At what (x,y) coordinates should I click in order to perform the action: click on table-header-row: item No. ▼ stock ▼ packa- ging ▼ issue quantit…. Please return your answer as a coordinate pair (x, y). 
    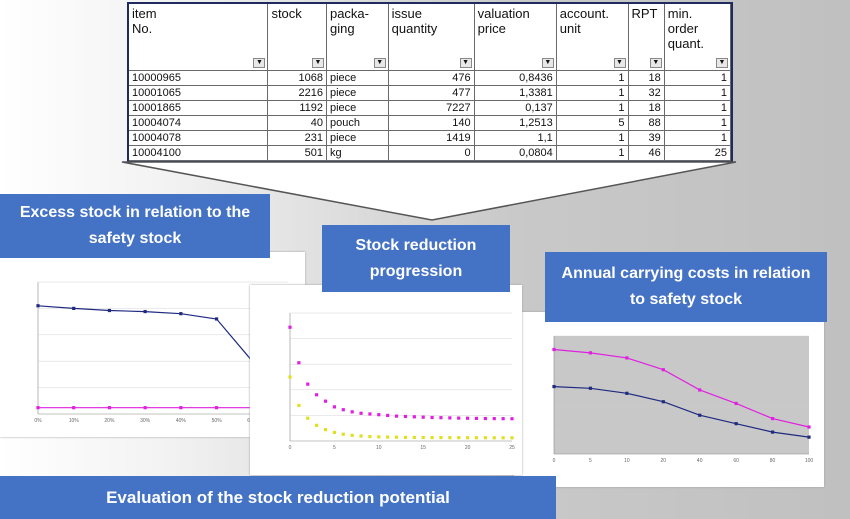
    Looking at the image, I should click on (430, 37).